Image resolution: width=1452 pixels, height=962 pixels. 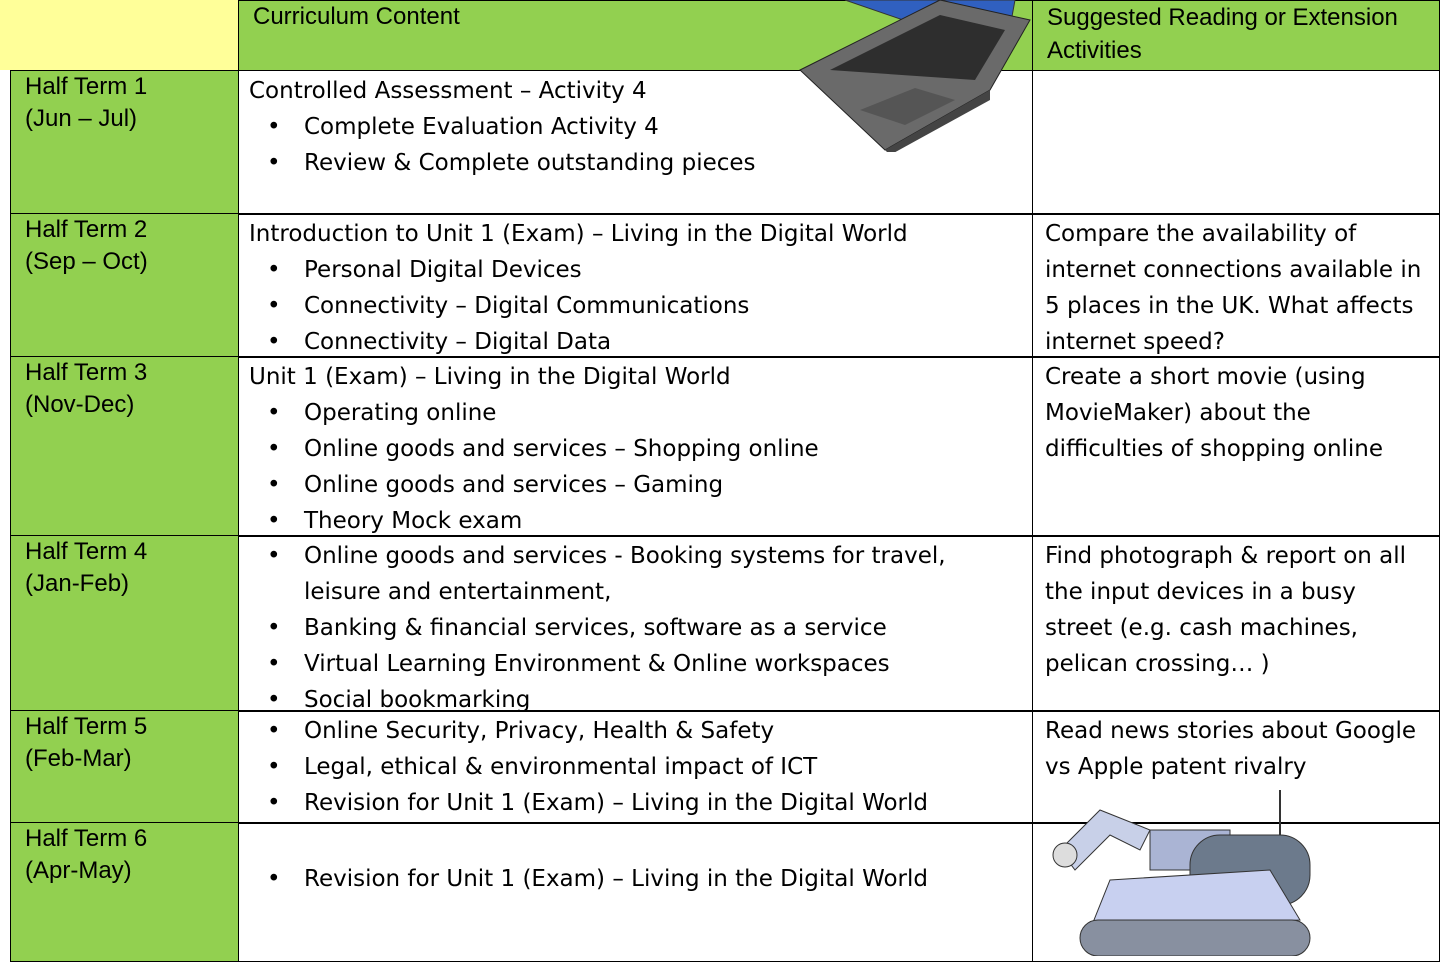 What do you see at coordinates (124, 142) in the screenshot?
I see `term-cell: Half Term 1 (Jun – Jul)` at bounding box center [124, 142].